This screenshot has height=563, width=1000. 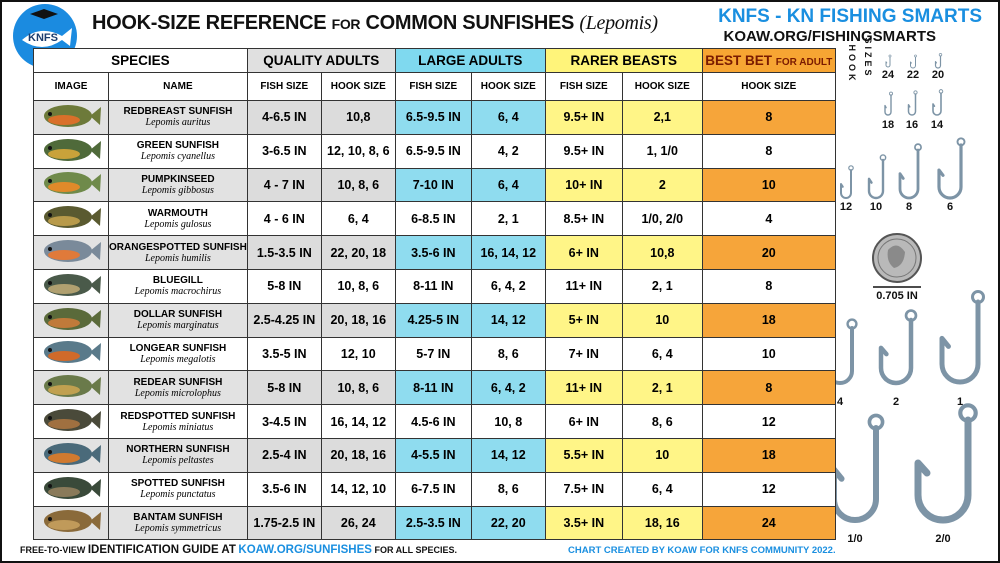 What do you see at coordinates (623, 60) in the screenshot?
I see `group-header: RARER BEASTS` at bounding box center [623, 60].